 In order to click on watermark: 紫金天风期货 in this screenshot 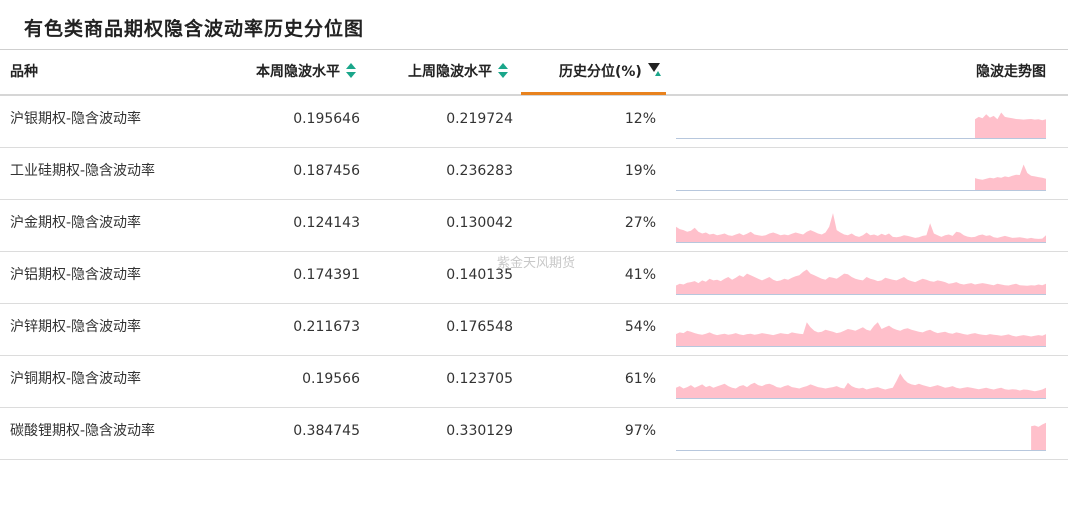, I will do `click(536, 263)`.